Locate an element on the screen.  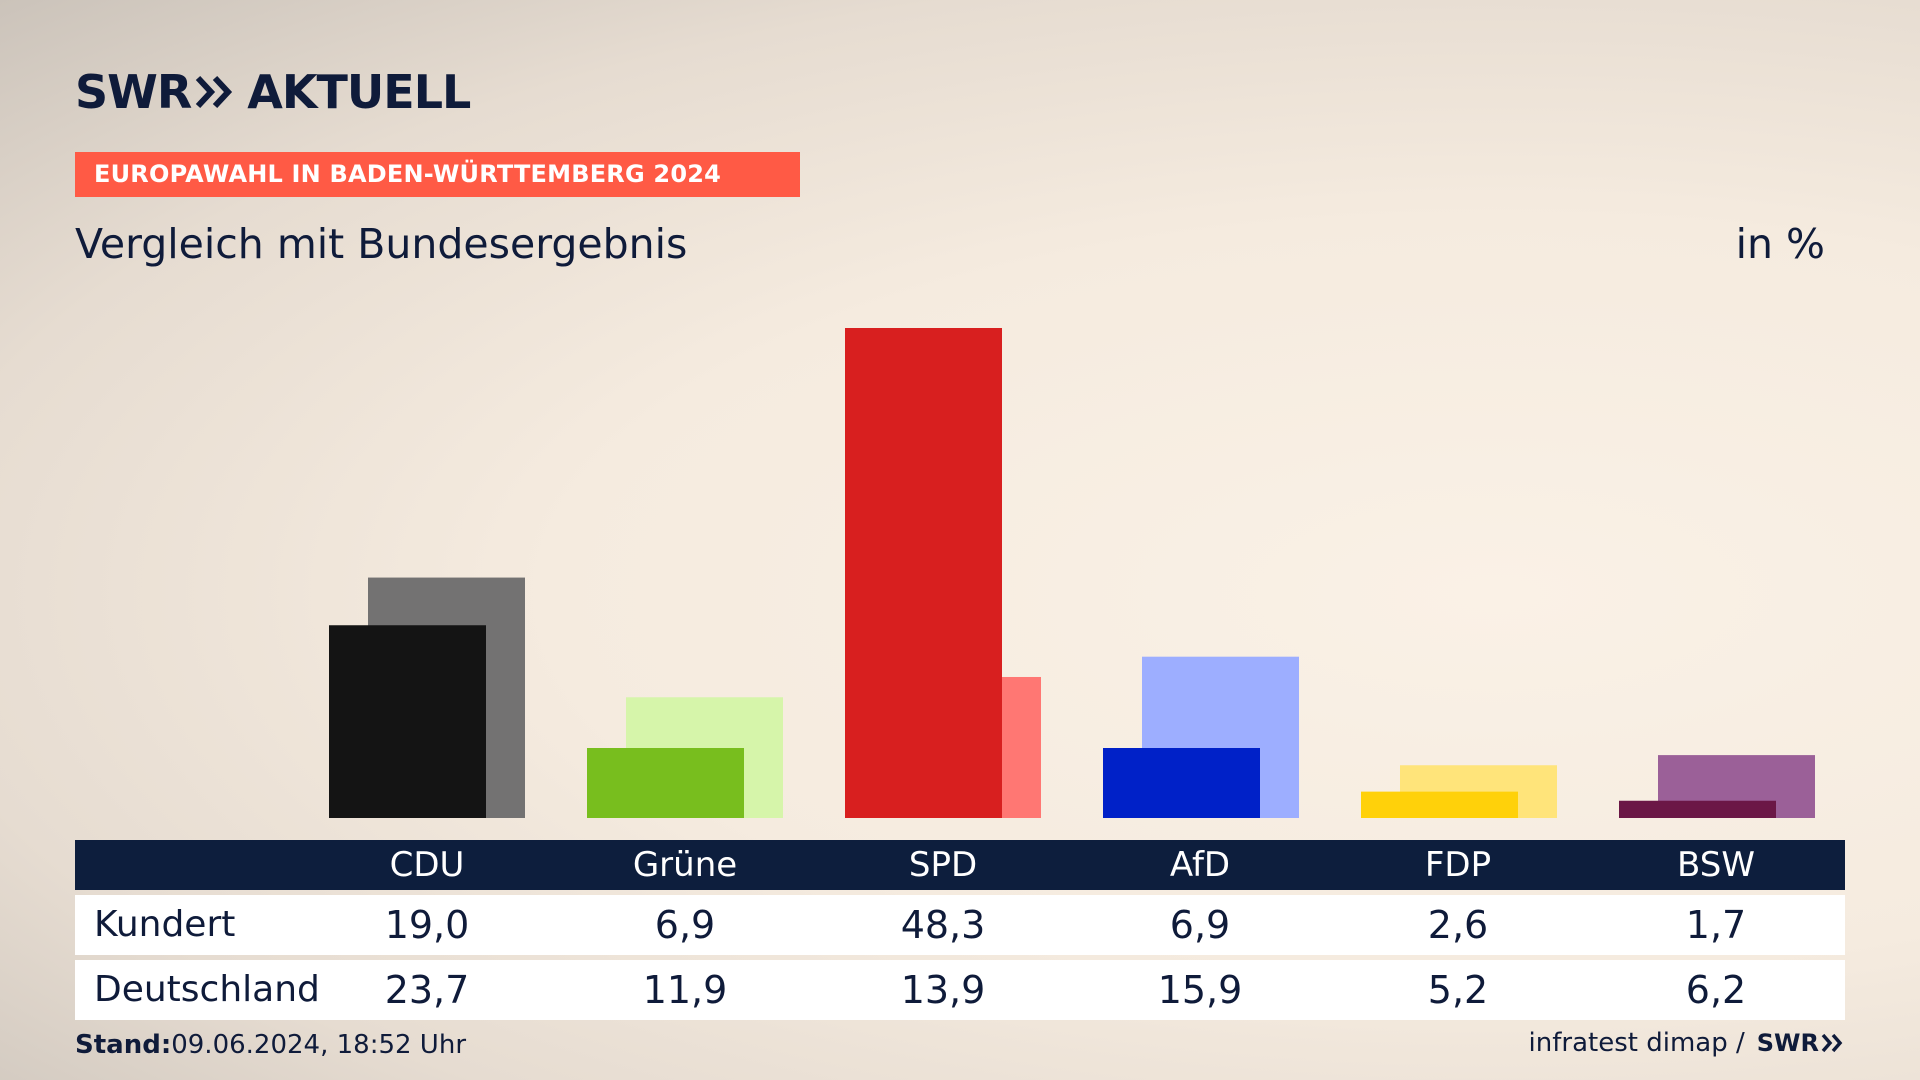
source-brand: SWR is located at coordinates (1801, 1043).